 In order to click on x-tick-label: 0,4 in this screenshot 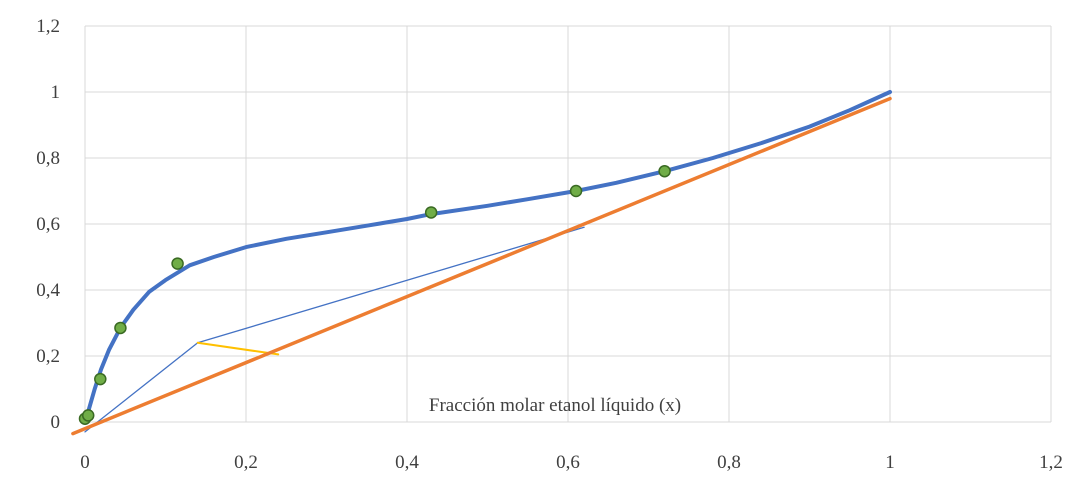, I will do `click(407, 462)`.